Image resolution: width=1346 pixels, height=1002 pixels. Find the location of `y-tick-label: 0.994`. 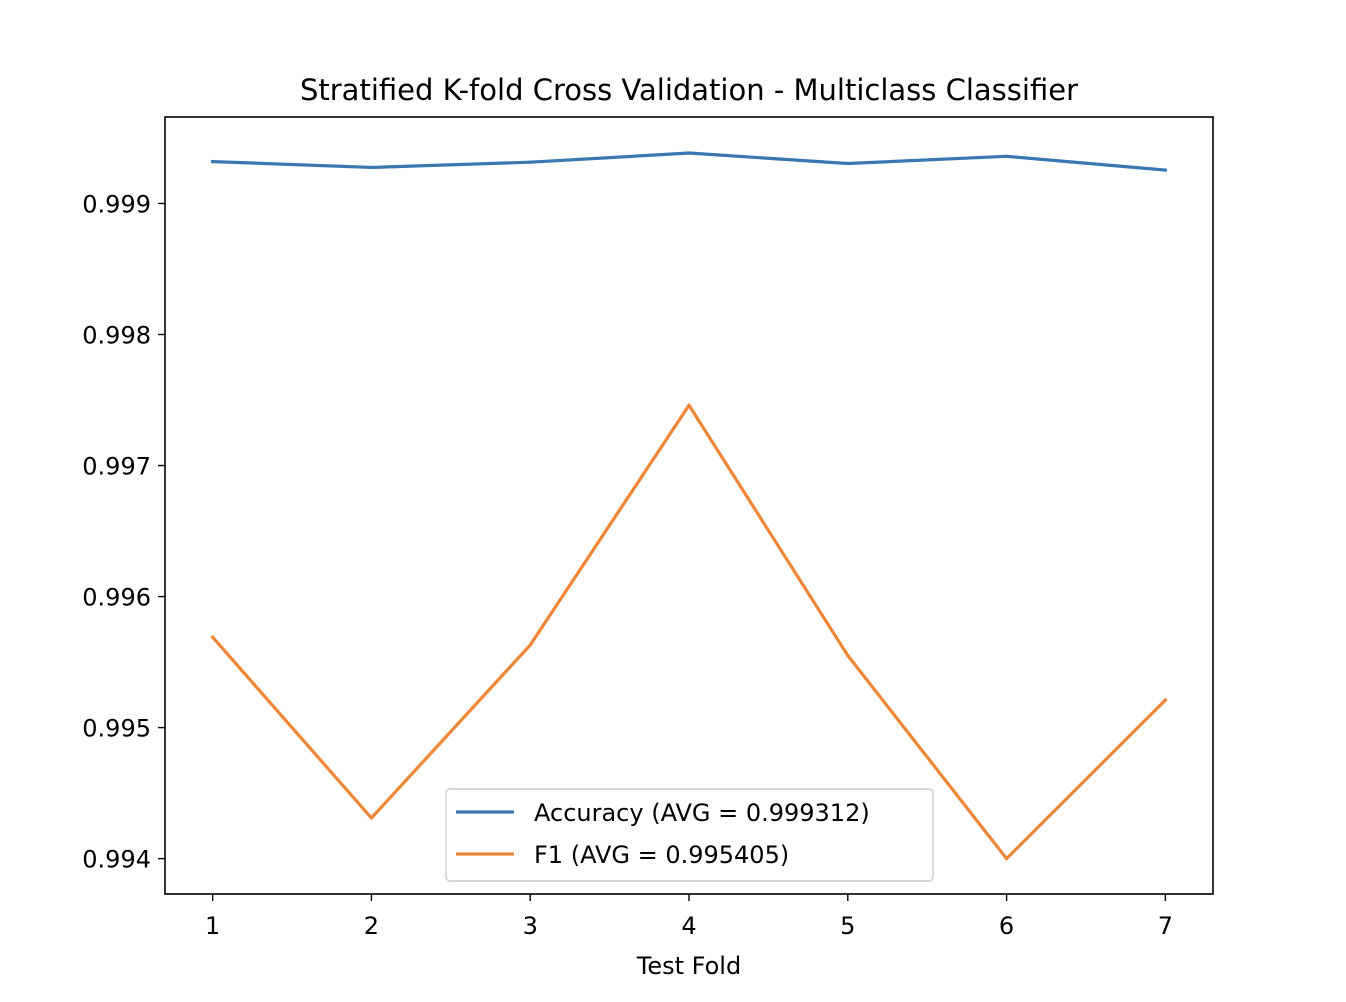

y-tick-label: 0.994 is located at coordinates (116, 860).